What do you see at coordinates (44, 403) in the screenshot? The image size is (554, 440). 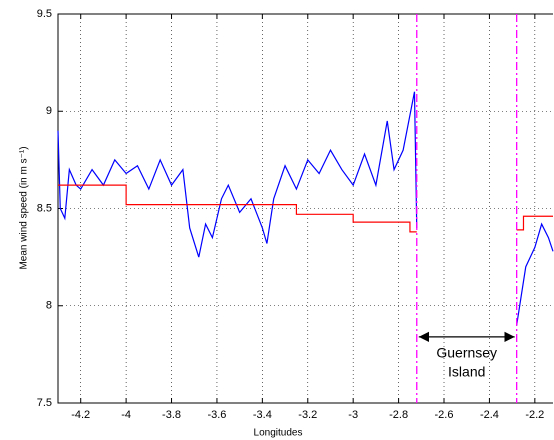 I see `y-tick-label: 7.5` at bounding box center [44, 403].